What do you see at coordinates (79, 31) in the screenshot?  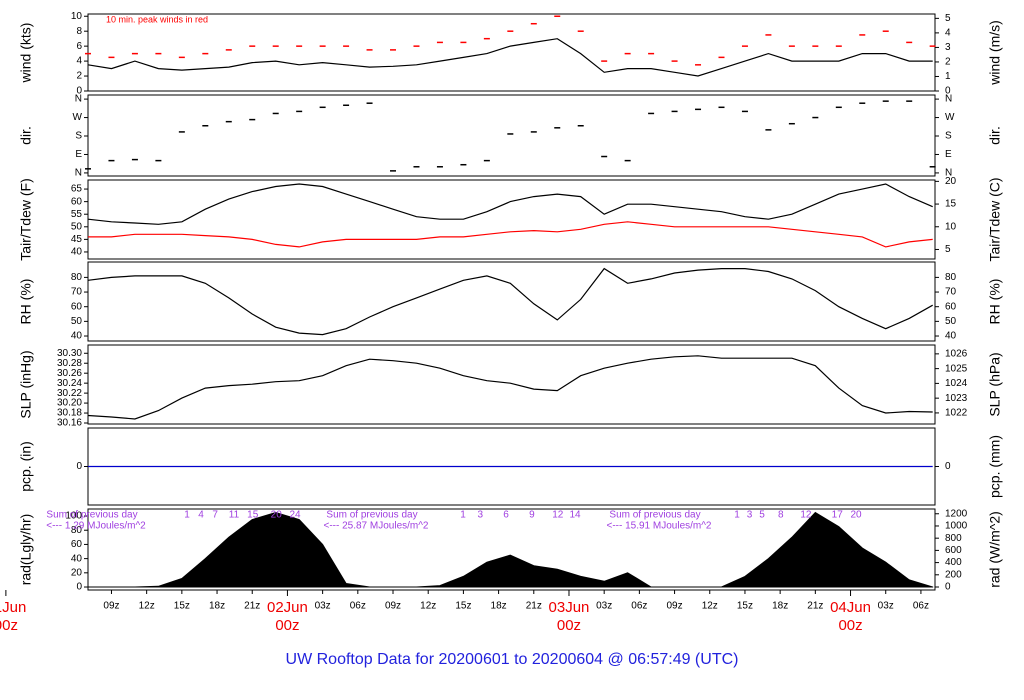 I see `y-tick-label: 8` at bounding box center [79, 31].